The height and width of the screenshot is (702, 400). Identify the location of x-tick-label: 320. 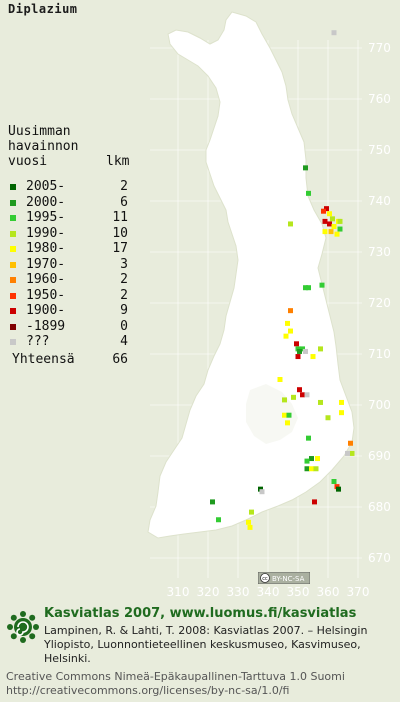
(208, 592).